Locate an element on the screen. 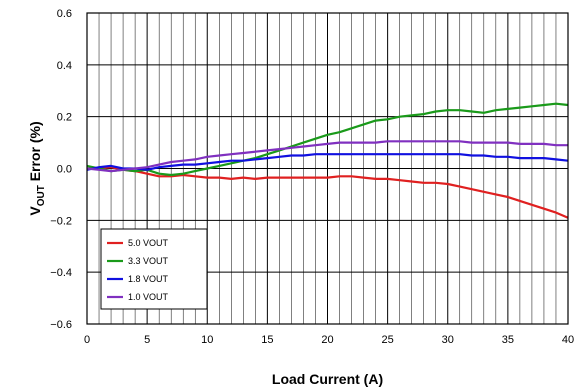  y-axis-label: VOUT Error (%) is located at coordinates (37, 168).